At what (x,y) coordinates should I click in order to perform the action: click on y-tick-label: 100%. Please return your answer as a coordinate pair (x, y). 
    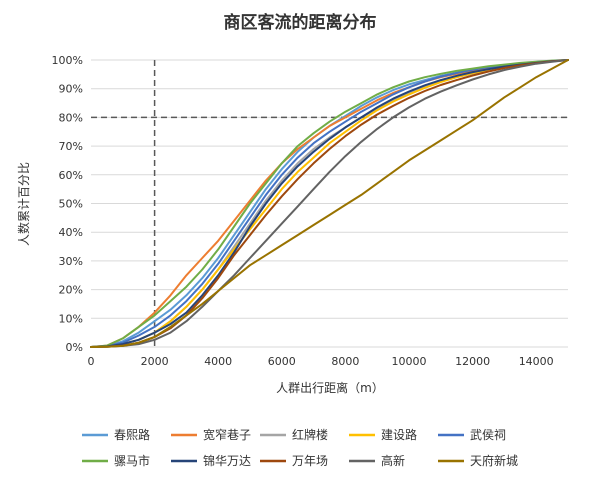
    Looking at the image, I should click on (67, 60).